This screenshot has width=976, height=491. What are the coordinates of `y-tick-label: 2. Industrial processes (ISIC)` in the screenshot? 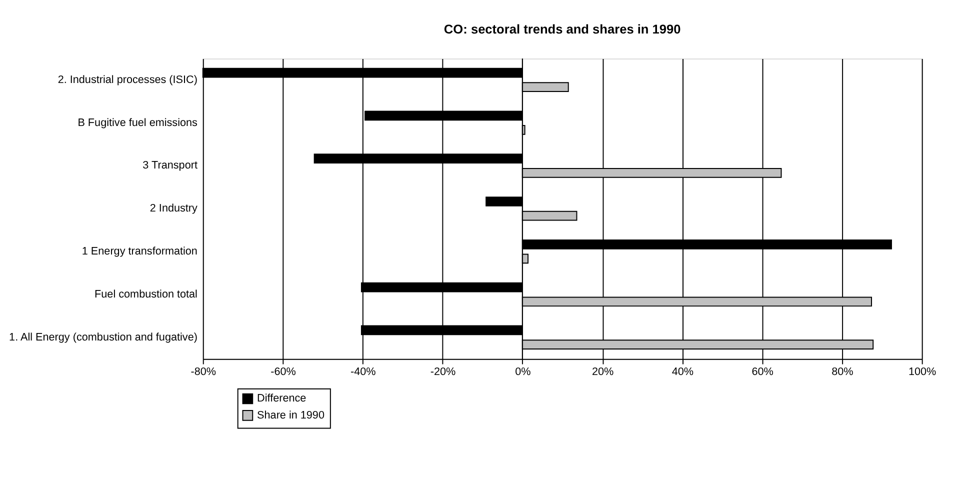 It's located at (128, 80).